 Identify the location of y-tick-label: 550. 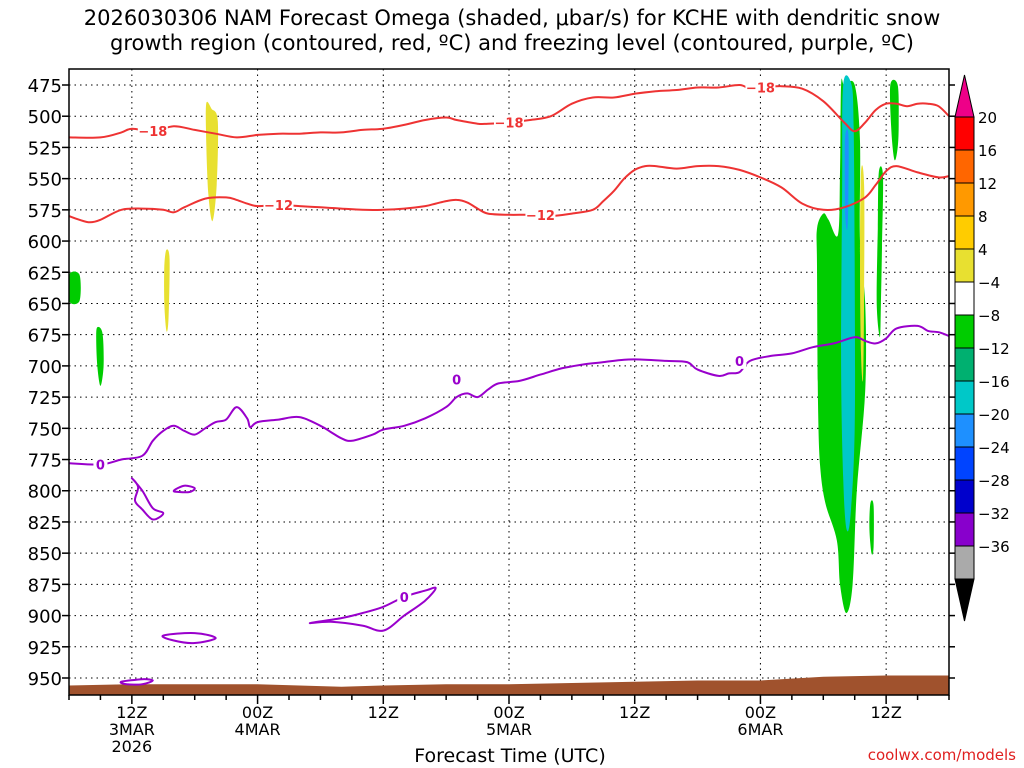
(45, 180).